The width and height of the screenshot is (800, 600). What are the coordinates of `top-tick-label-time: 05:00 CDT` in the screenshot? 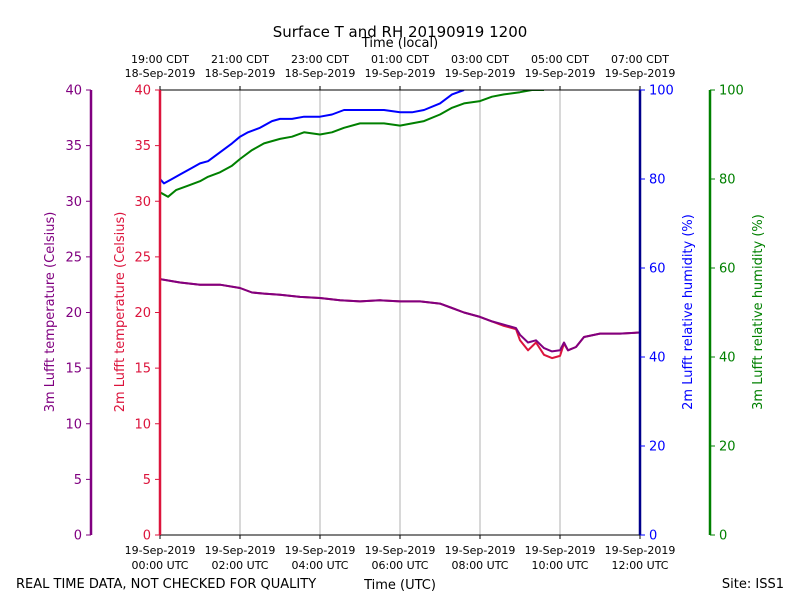 It's located at (560, 59).